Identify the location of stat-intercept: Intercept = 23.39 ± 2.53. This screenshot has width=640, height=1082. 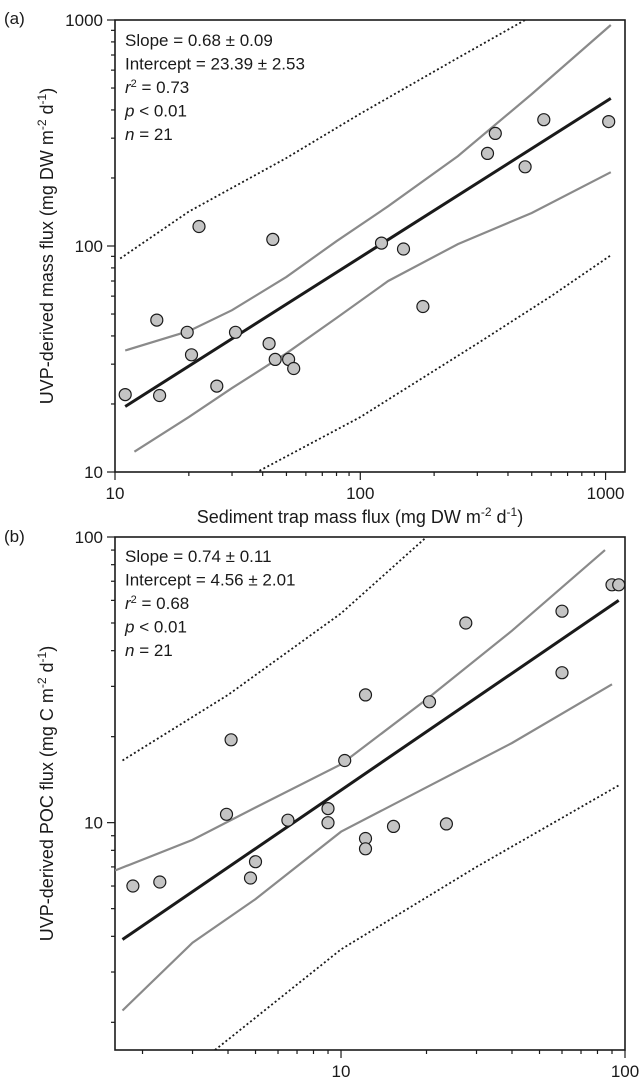
(215, 64).